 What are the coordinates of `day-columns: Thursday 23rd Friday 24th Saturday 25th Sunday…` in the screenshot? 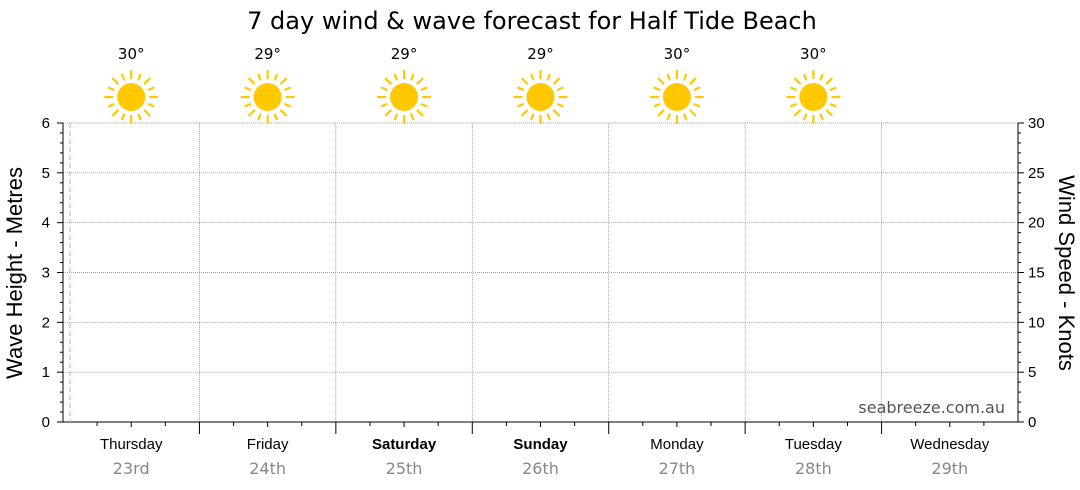 It's located at (543, 450).